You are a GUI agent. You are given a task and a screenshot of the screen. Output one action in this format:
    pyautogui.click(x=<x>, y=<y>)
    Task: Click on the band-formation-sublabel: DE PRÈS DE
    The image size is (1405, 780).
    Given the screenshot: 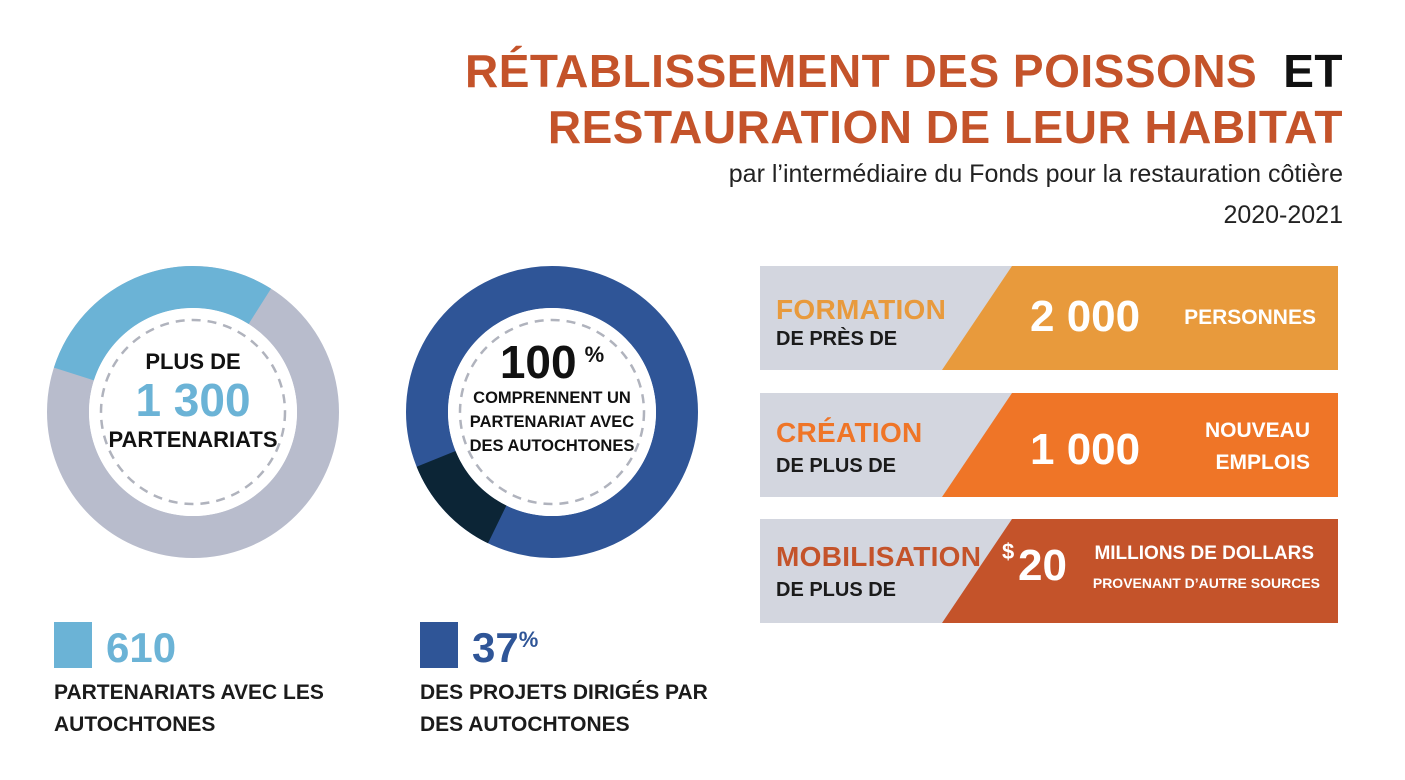 What is the action you would take?
    pyautogui.click(x=837, y=339)
    